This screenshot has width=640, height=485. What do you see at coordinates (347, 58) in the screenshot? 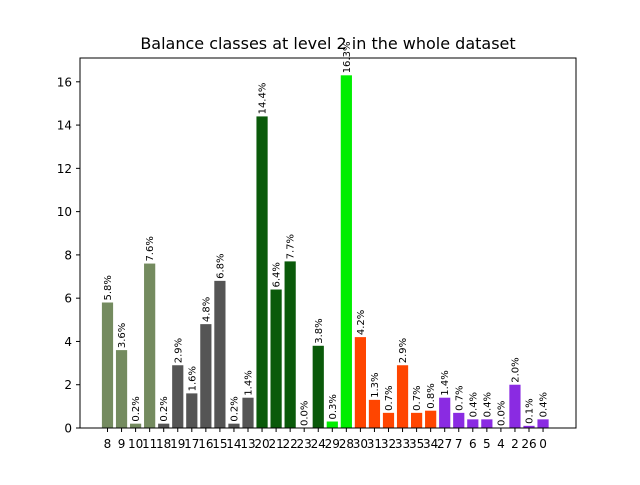
I see `data-label: 16.3%` at bounding box center [347, 58].